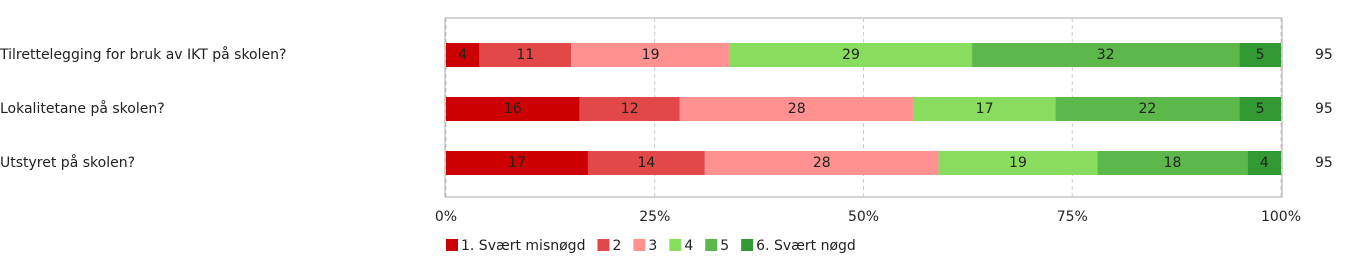 The width and height of the screenshot is (1348, 266). I want to click on category-label: Lokalitetane på skolen?, so click(82, 108).